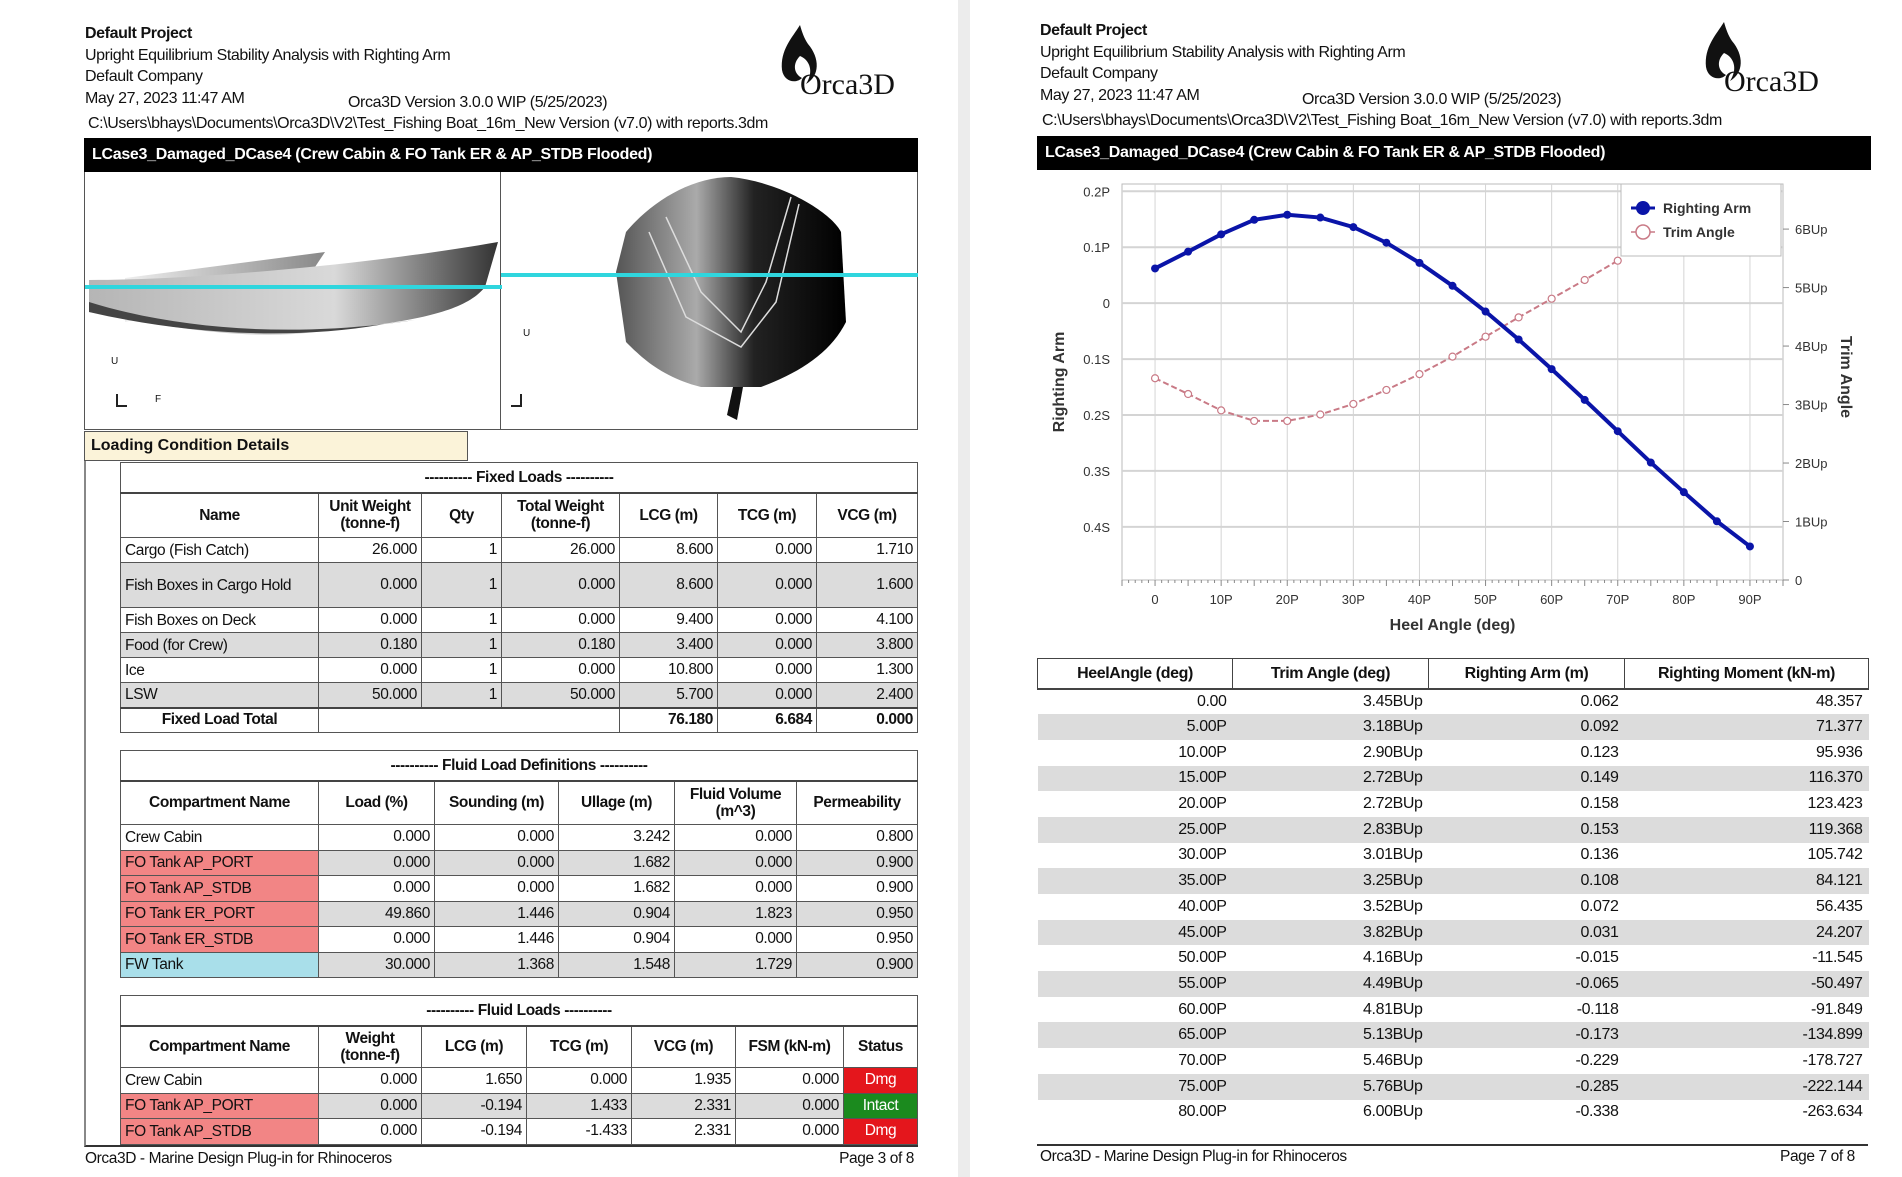 Image resolution: width=1902 pixels, height=1177 pixels. Describe the element at coordinates (683, 1080) in the screenshot. I see `cell-value: 1.935` at that location.